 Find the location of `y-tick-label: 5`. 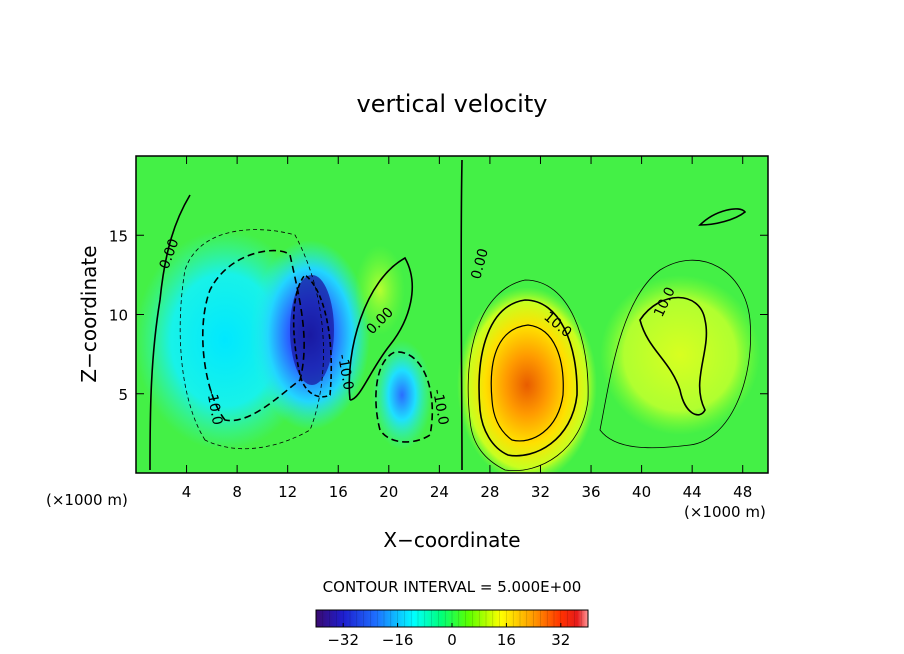

y-tick-label: 5 is located at coordinates (123, 395).